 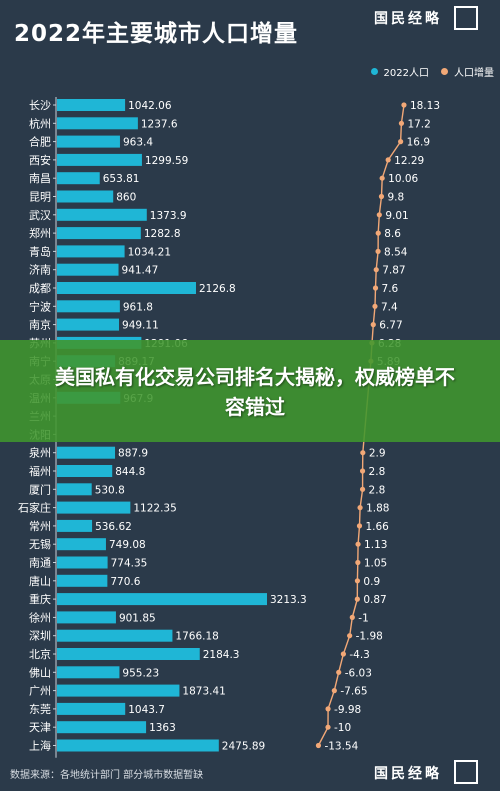 What do you see at coordinates (40, 178) in the screenshot?
I see `y-tick-label: 南昌` at bounding box center [40, 178].